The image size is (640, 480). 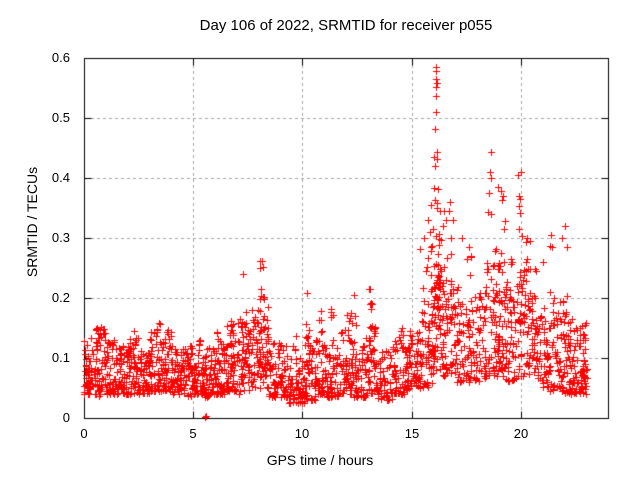 What do you see at coordinates (521, 433) in the screenshot?
I see `x-tick-label: 20` at bounding box center [521, 433].